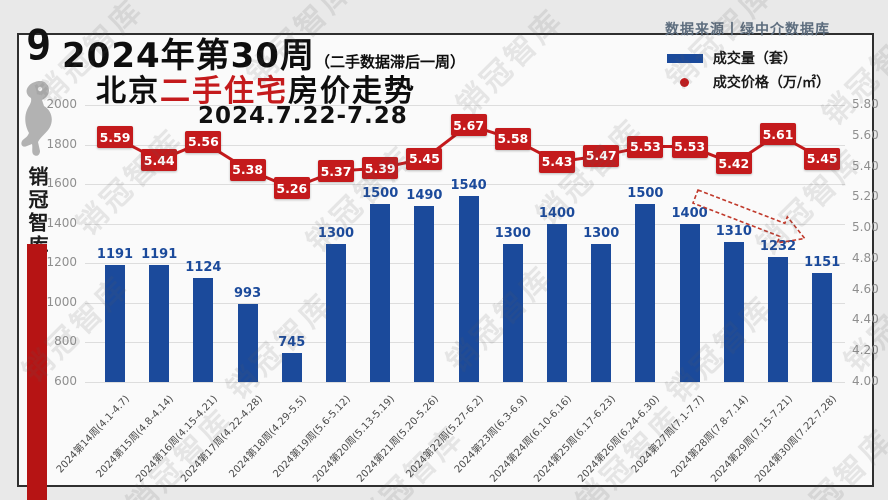  What do you see at coordinates (865, 288) in the screenshot?
I see `y-axis-tick-right: 4.60` at bounding box center [865, 288].